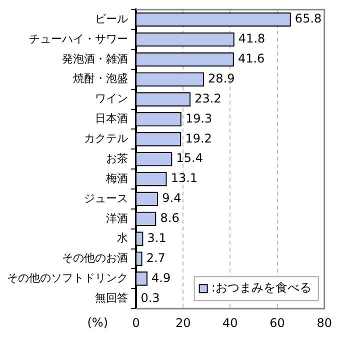 The height and width of the screenshot is (343, 340). I want to click on y-tick-label: その他のお酒, so click(95, 258).